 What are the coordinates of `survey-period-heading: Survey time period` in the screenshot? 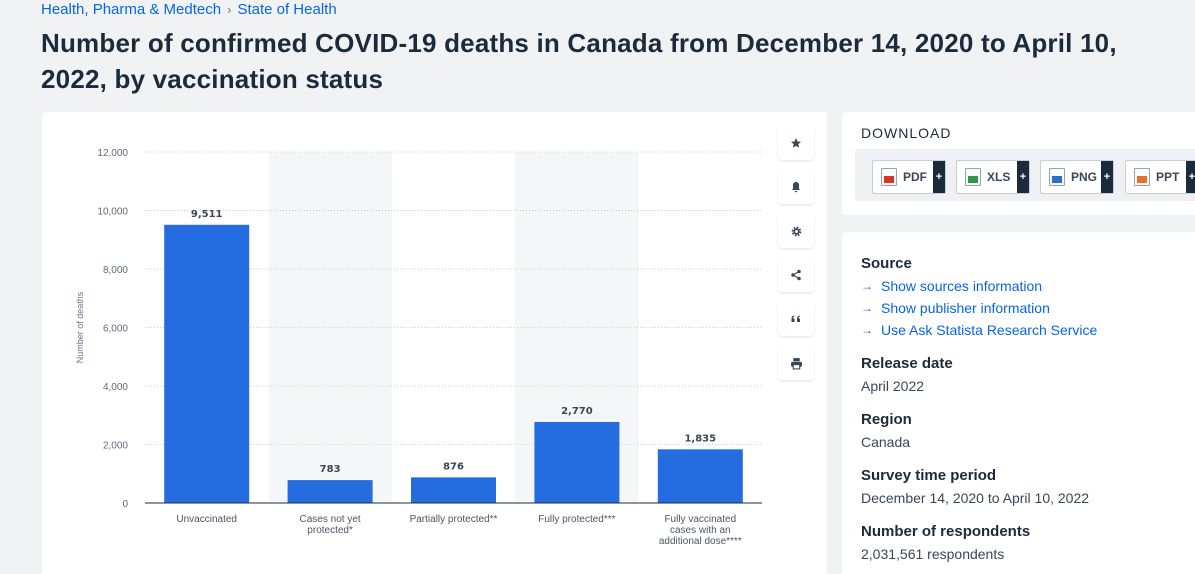 It's located at (929, 475).